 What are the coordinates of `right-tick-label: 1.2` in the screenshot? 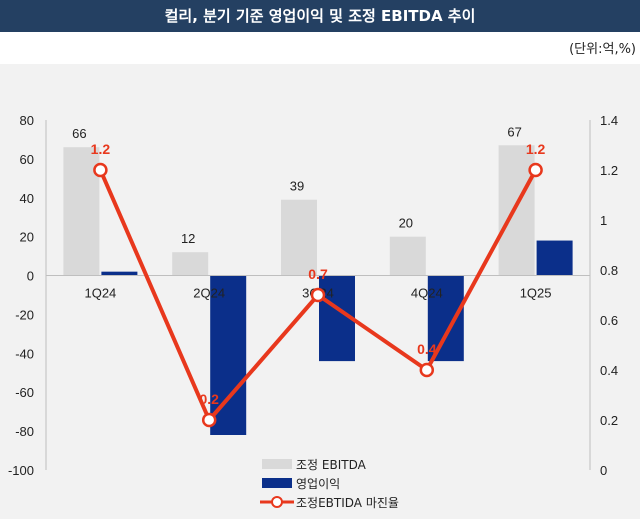 It's located at (609, 170).